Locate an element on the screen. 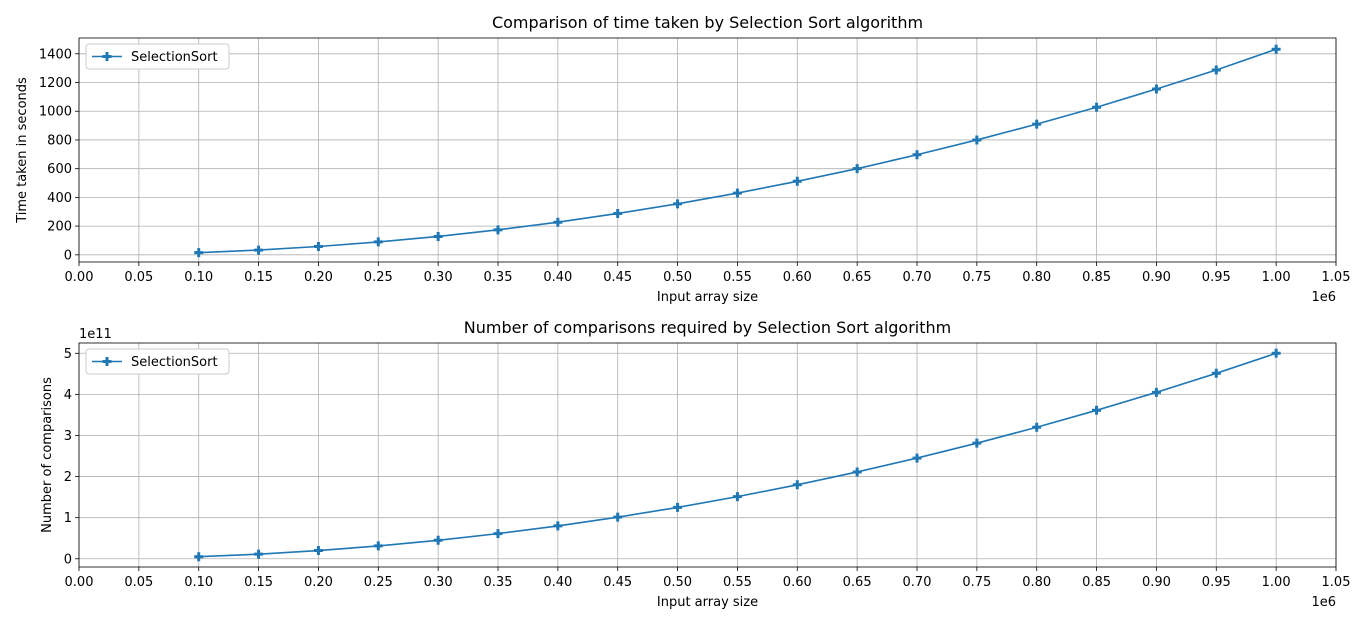 This screenshot has width=1366, height=625. x-tick-label: 0.45 is located at coordinates (617, 277).